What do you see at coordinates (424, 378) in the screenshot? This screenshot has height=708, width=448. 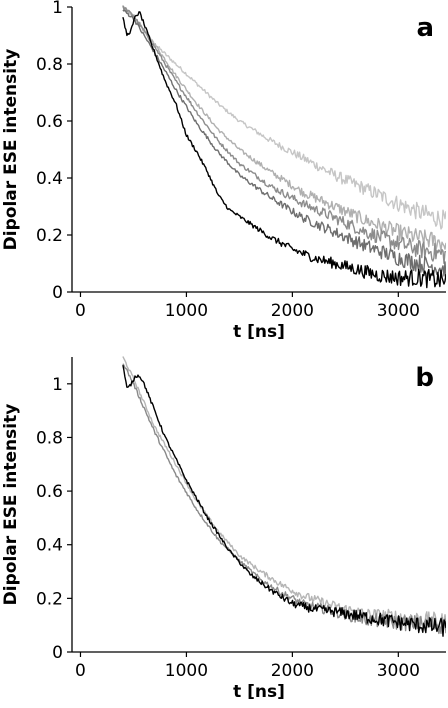 I see `panel-letter: b` at bounding box center [424, 378].